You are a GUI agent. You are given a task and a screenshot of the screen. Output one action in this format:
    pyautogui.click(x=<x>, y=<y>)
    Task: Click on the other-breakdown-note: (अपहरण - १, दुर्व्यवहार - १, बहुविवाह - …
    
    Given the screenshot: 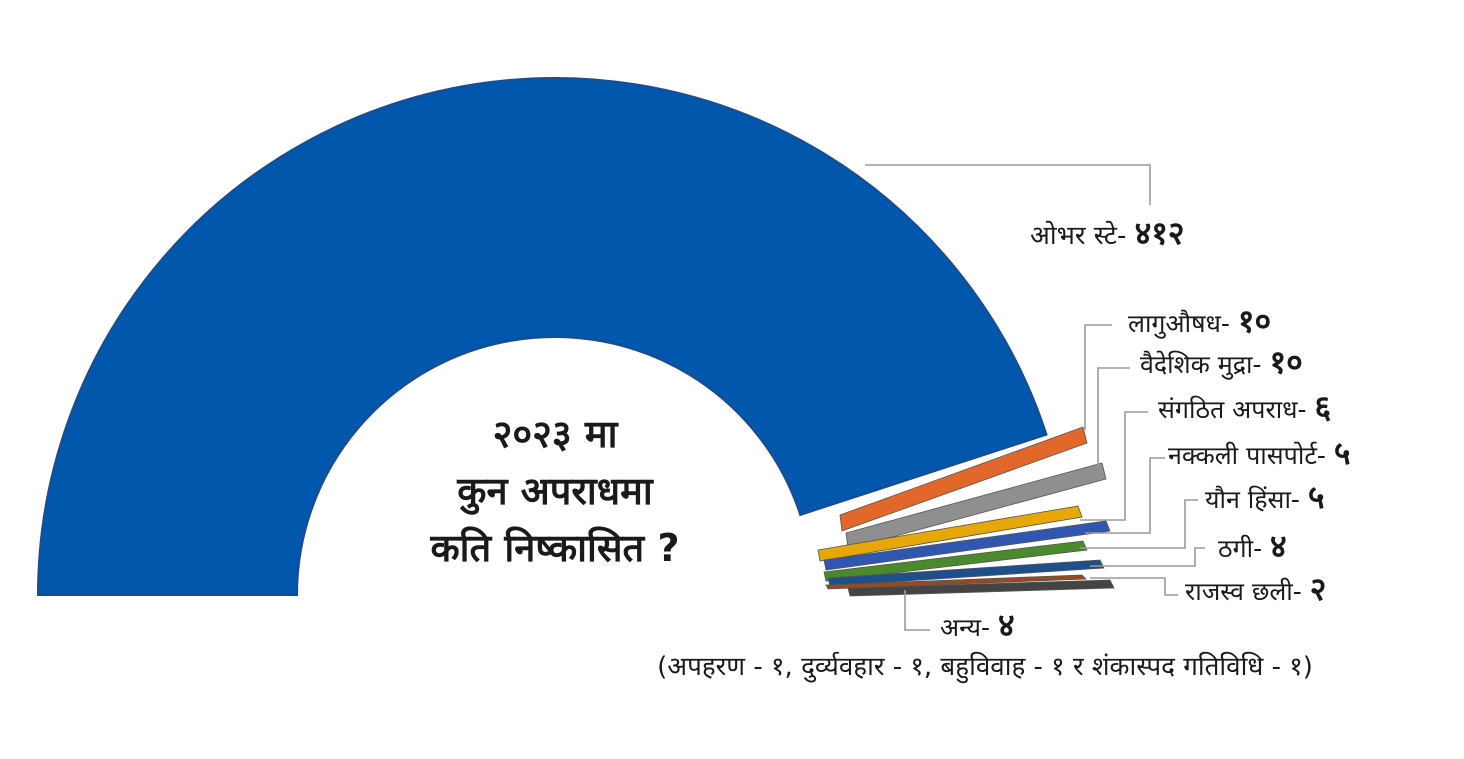 What is the action you would take?
    pyautogui.click(x=985, y=667)
    